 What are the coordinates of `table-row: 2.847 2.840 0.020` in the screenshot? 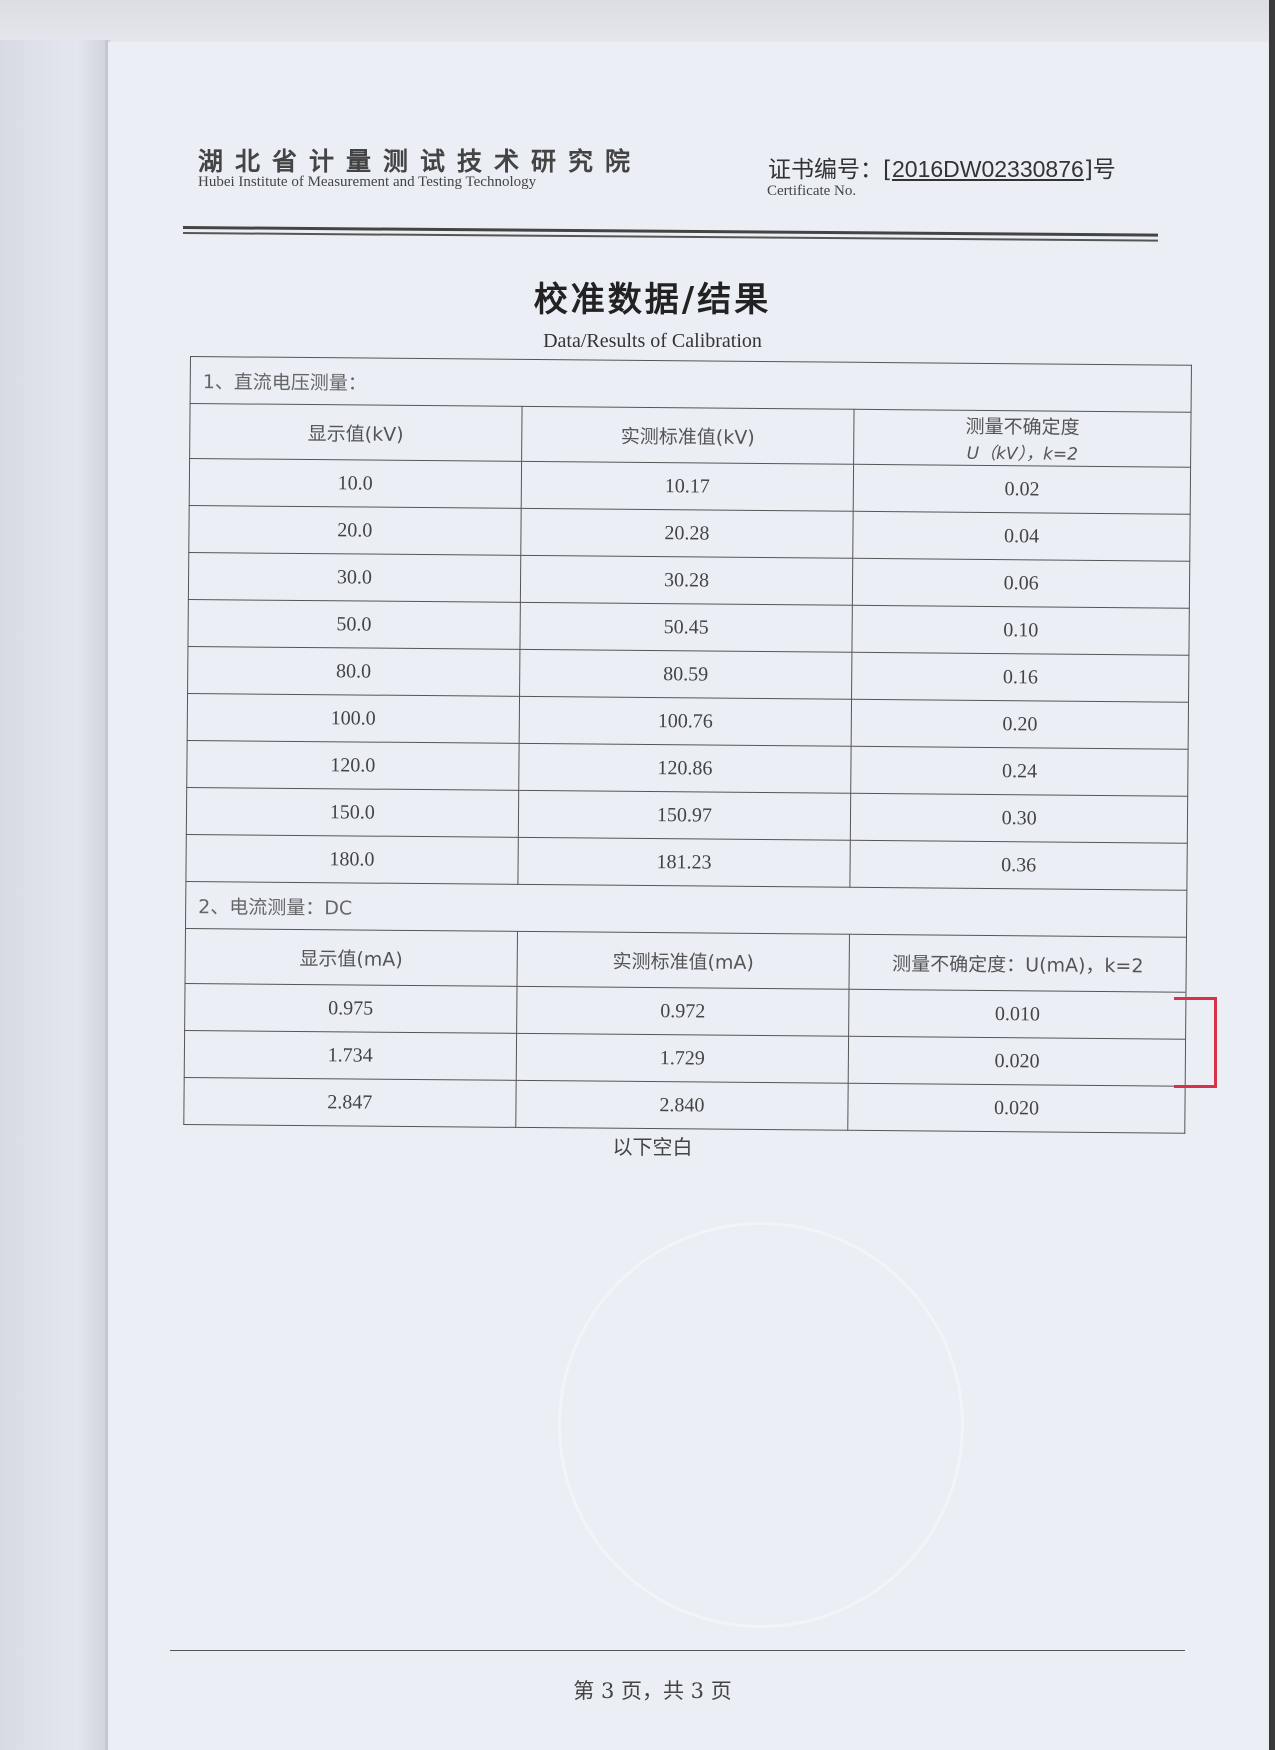 It's located at (684, 1105).